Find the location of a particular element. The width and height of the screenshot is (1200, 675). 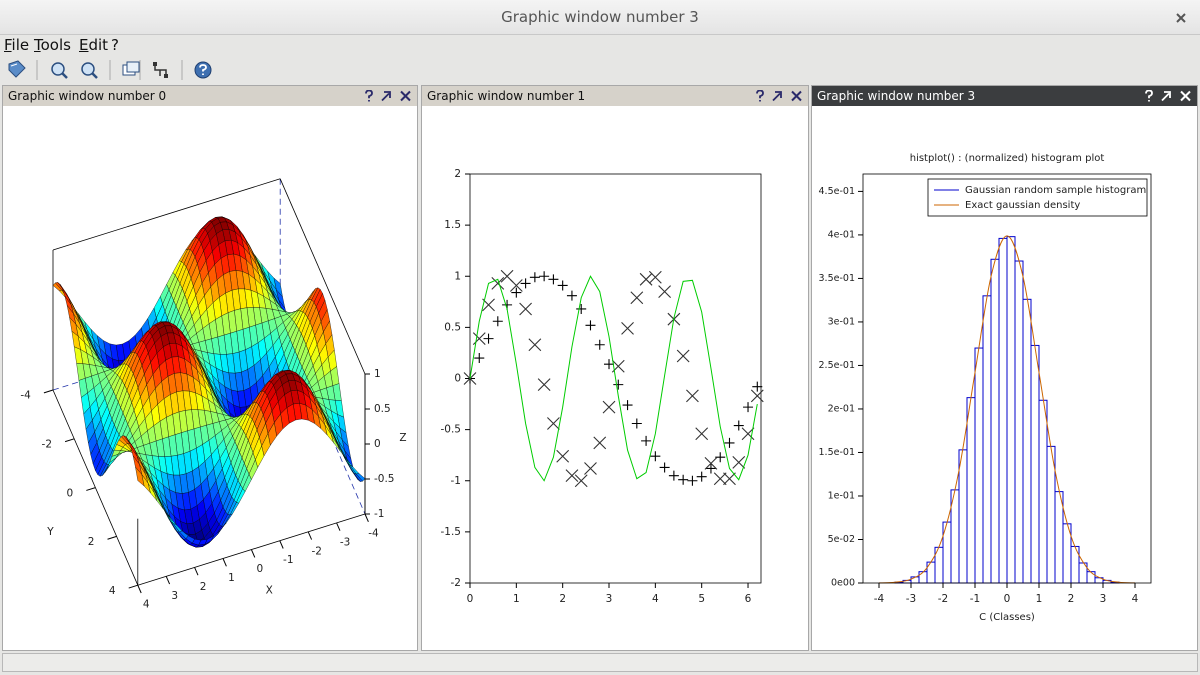

help-button is located at coordinates (203, 70).